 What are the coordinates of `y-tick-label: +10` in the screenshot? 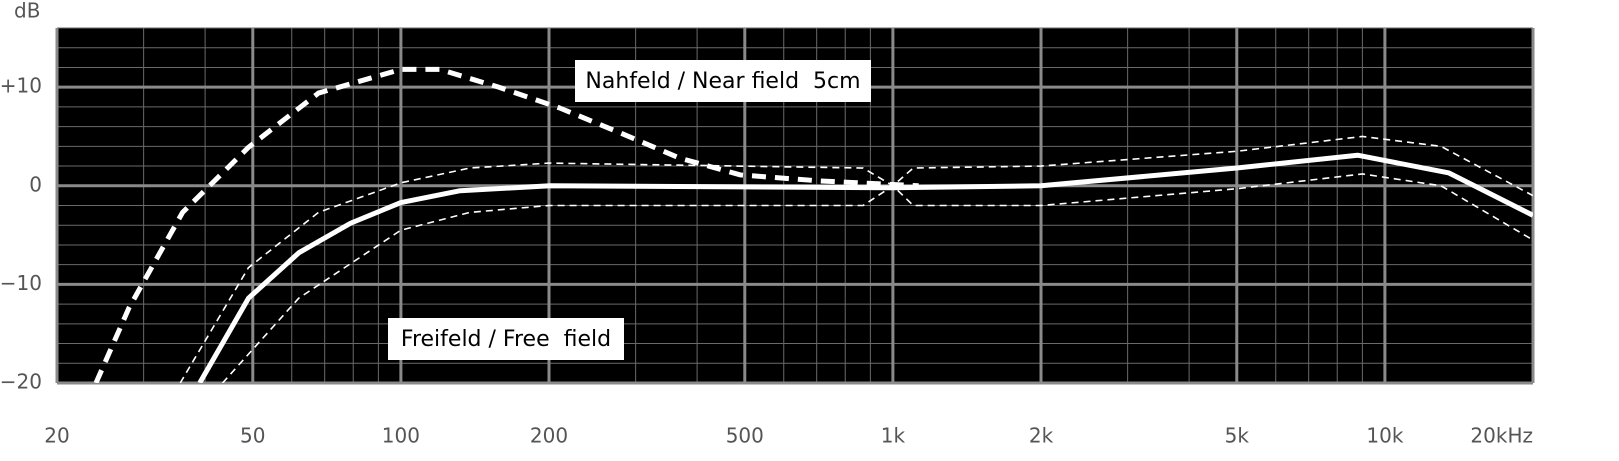 It's located at (21, 86).